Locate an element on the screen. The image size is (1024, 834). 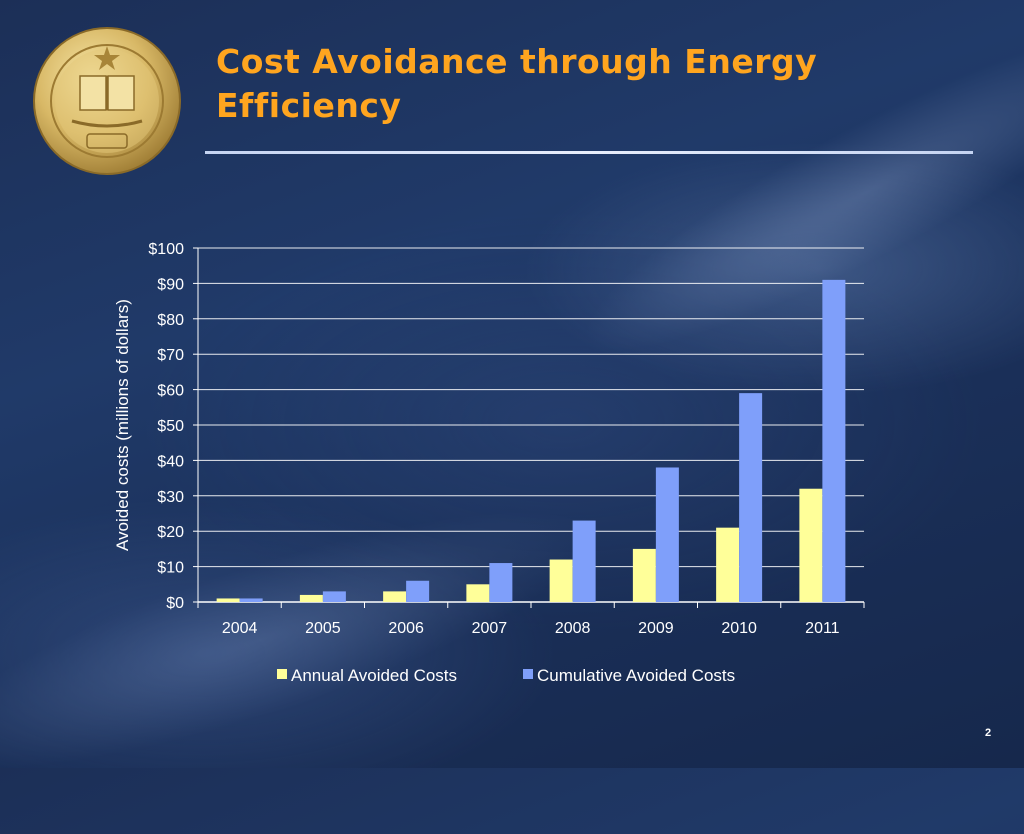
x-tick-label: 2009 is located at coordinates (656, 628).